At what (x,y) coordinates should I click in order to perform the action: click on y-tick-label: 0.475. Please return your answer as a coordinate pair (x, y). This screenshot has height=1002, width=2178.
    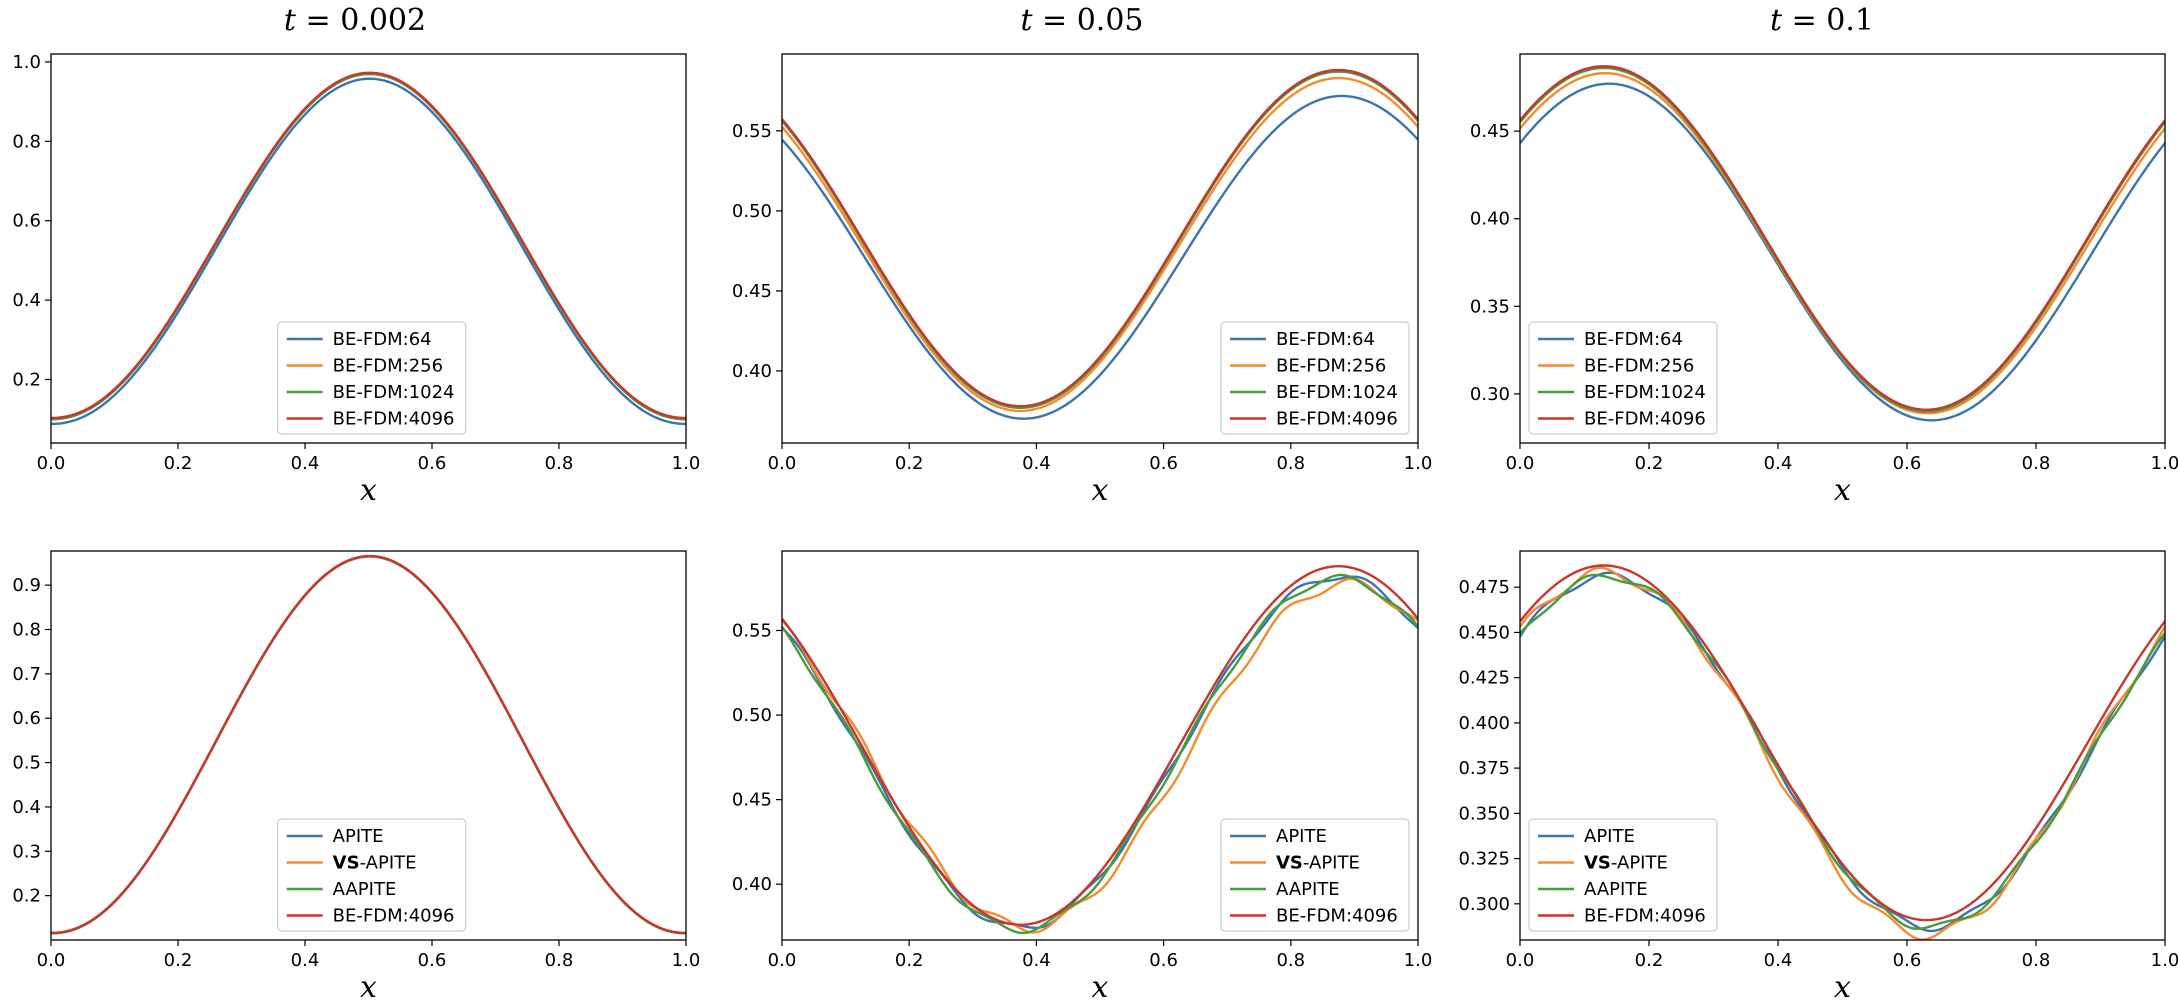
    Looking at the image, I should click on (1484, 587).